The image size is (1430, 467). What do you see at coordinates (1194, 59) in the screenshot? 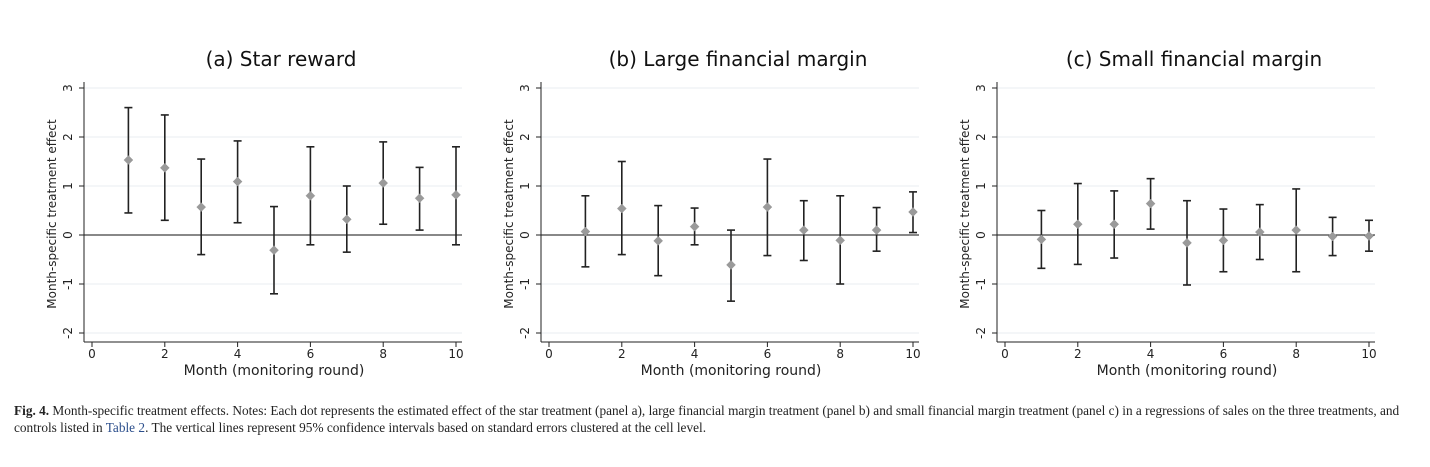
I see `chart-title: (c) Small financial margin` at bounding box center [1194, 59].